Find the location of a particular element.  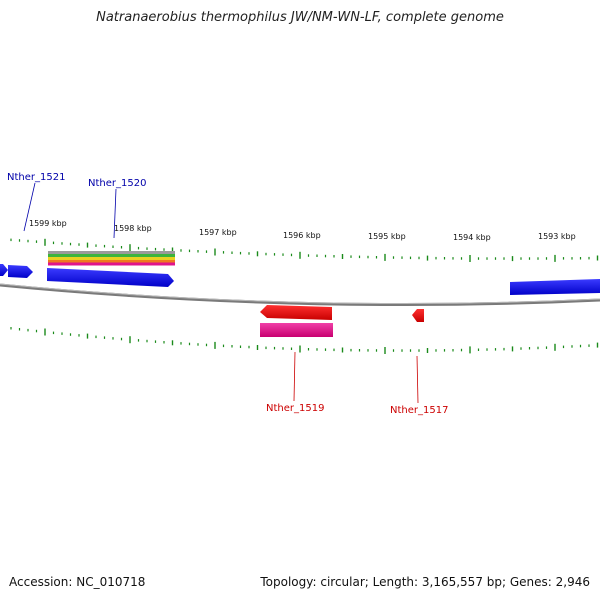

genome-backbone is located at coordinates (300, 295).